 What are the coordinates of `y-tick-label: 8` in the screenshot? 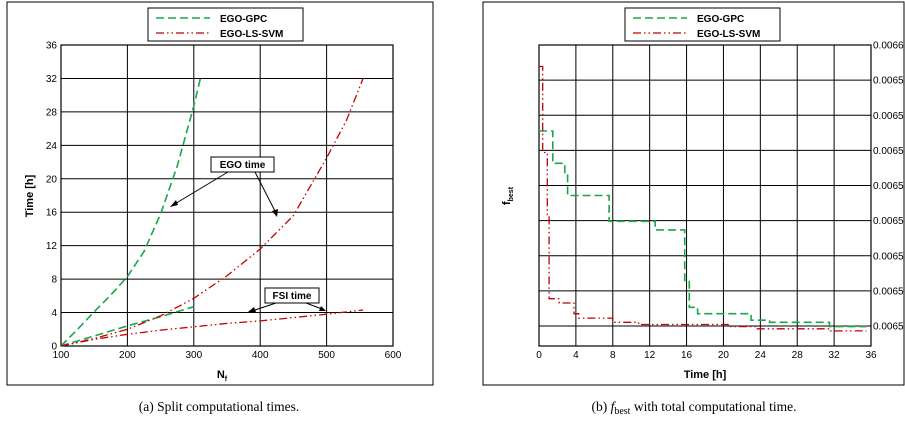 It's located at (54, 280).